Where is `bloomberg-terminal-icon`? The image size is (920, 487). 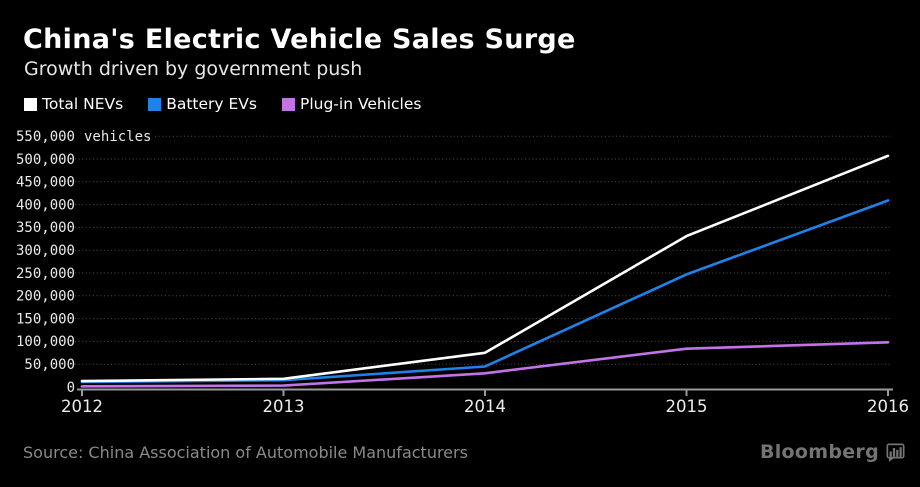
bloomberg-terminal-icon is located at coordinates (895, 452).